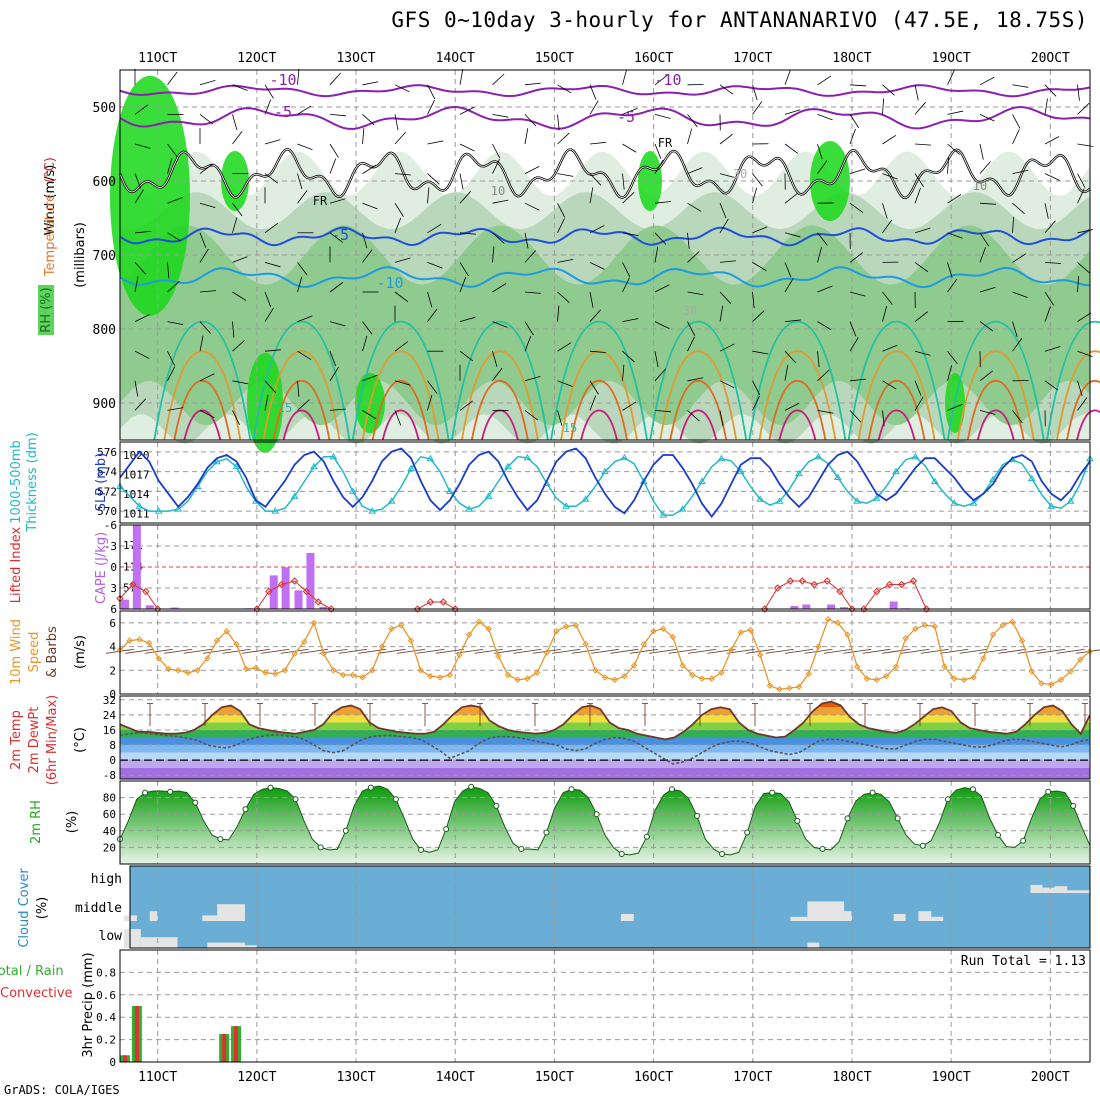 The image size is (1100, 1100). Describe the element at coordinates (50, 235) in the screenshot. I see `upper-ylabel-temperature: Temperature` at that location.